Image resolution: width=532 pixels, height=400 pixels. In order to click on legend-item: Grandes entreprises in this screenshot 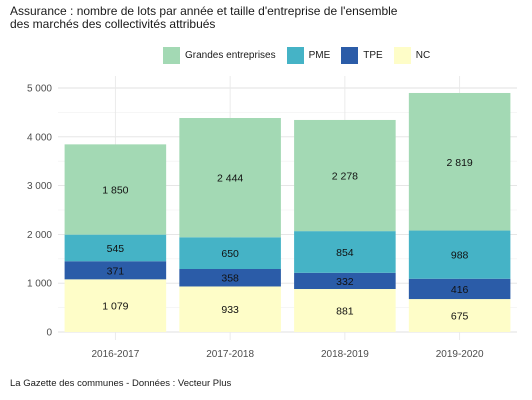, I will do `click(219, 55)`.